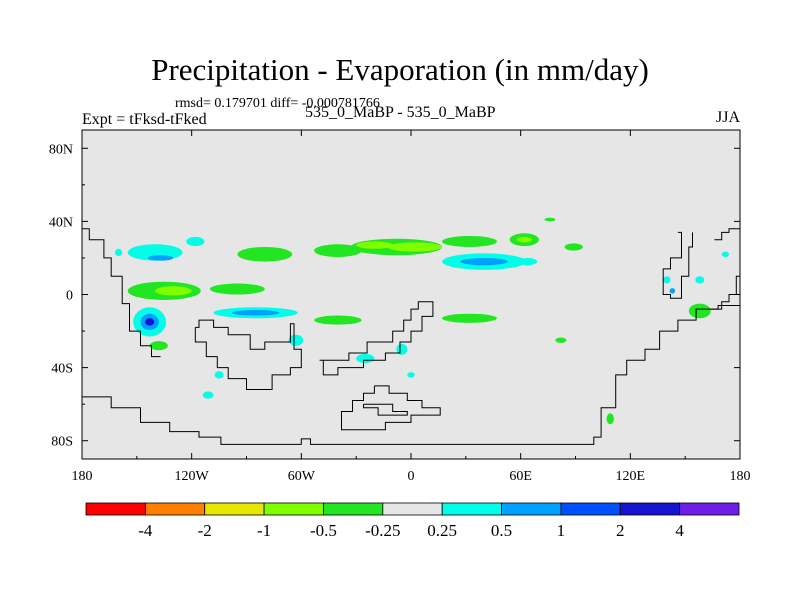  I want to click on x-tick-label: 120E, so click(631, 476).